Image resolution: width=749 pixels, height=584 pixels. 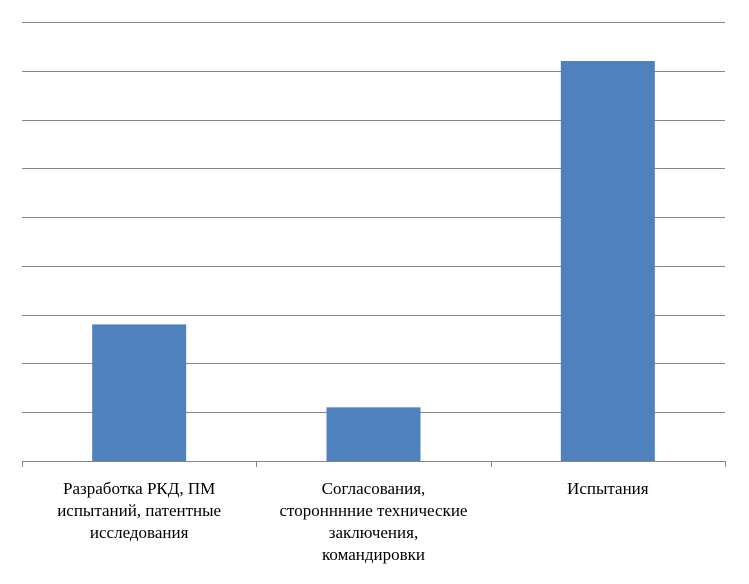 I want to click on x-tick-label: Испытания, so click(x=608, y=489).